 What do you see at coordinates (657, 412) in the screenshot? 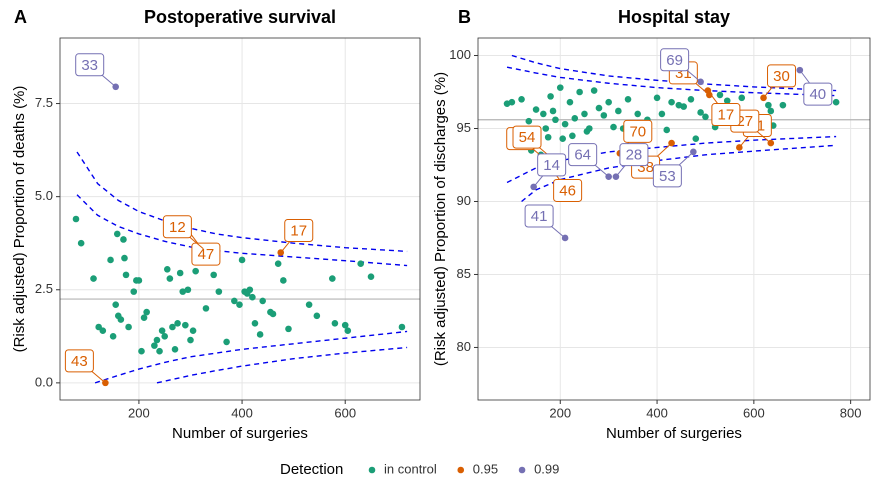
I see `x-tick-label: 400` at bounding box center [657, 412].